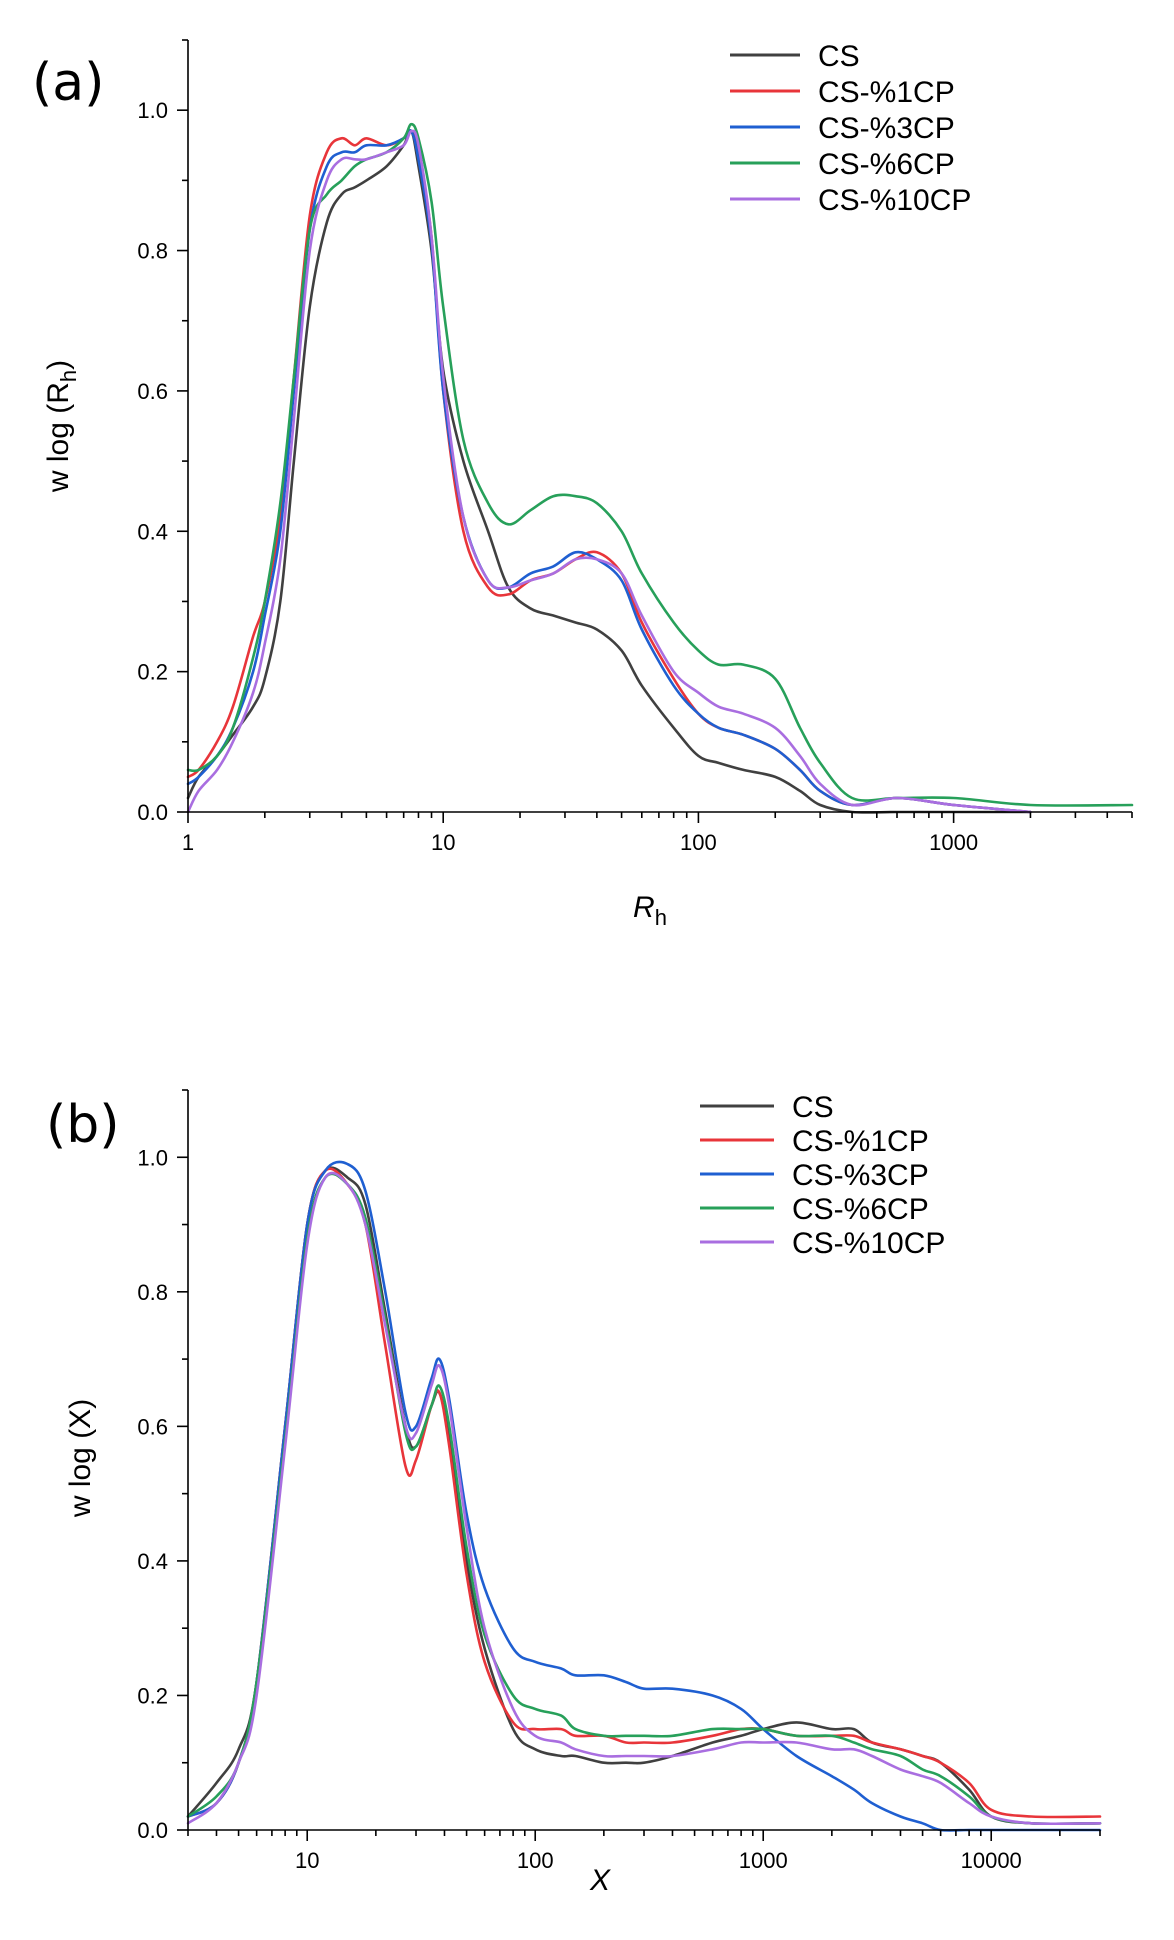 The image size is (1174, 1940). Describe the element at coordinates (152, 531) in the screenshot. I see `panel-a-y-tick-label: 0.4` at that location.